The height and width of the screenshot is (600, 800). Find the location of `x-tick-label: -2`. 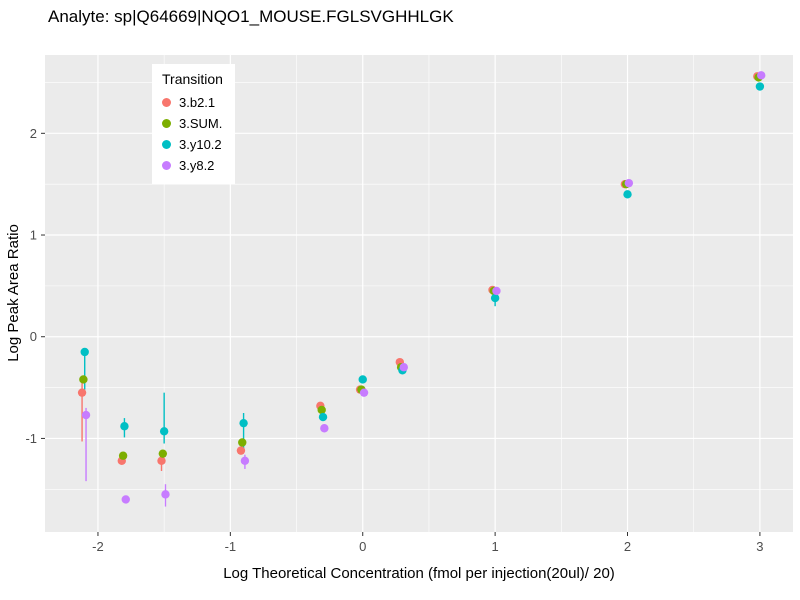

x-tick-label: -2 is located at coordinates (98, 546).